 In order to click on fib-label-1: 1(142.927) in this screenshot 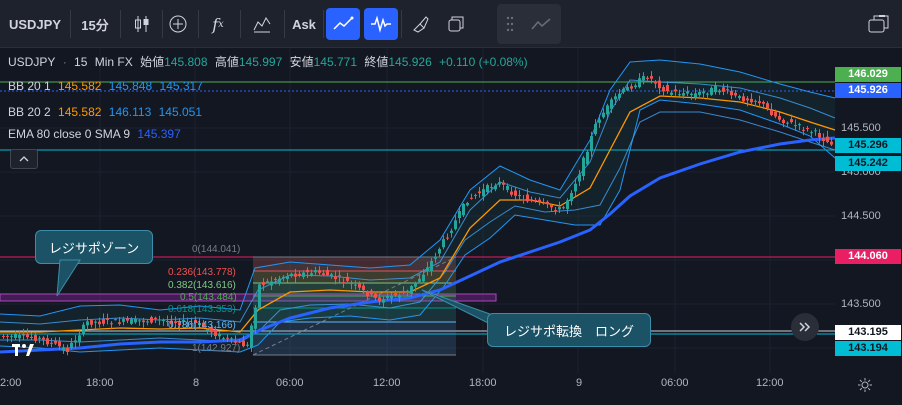, I will do `click(216, 348)`.